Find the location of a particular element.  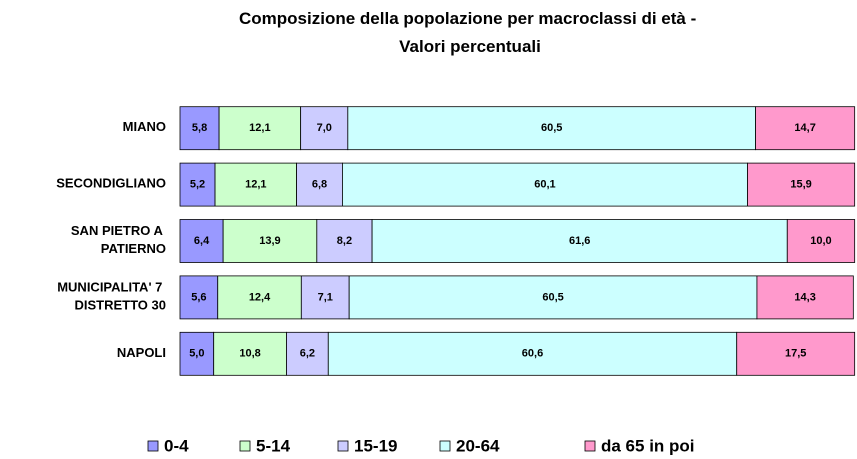

value-label: 14,7 is located at coordinates (804, 128).